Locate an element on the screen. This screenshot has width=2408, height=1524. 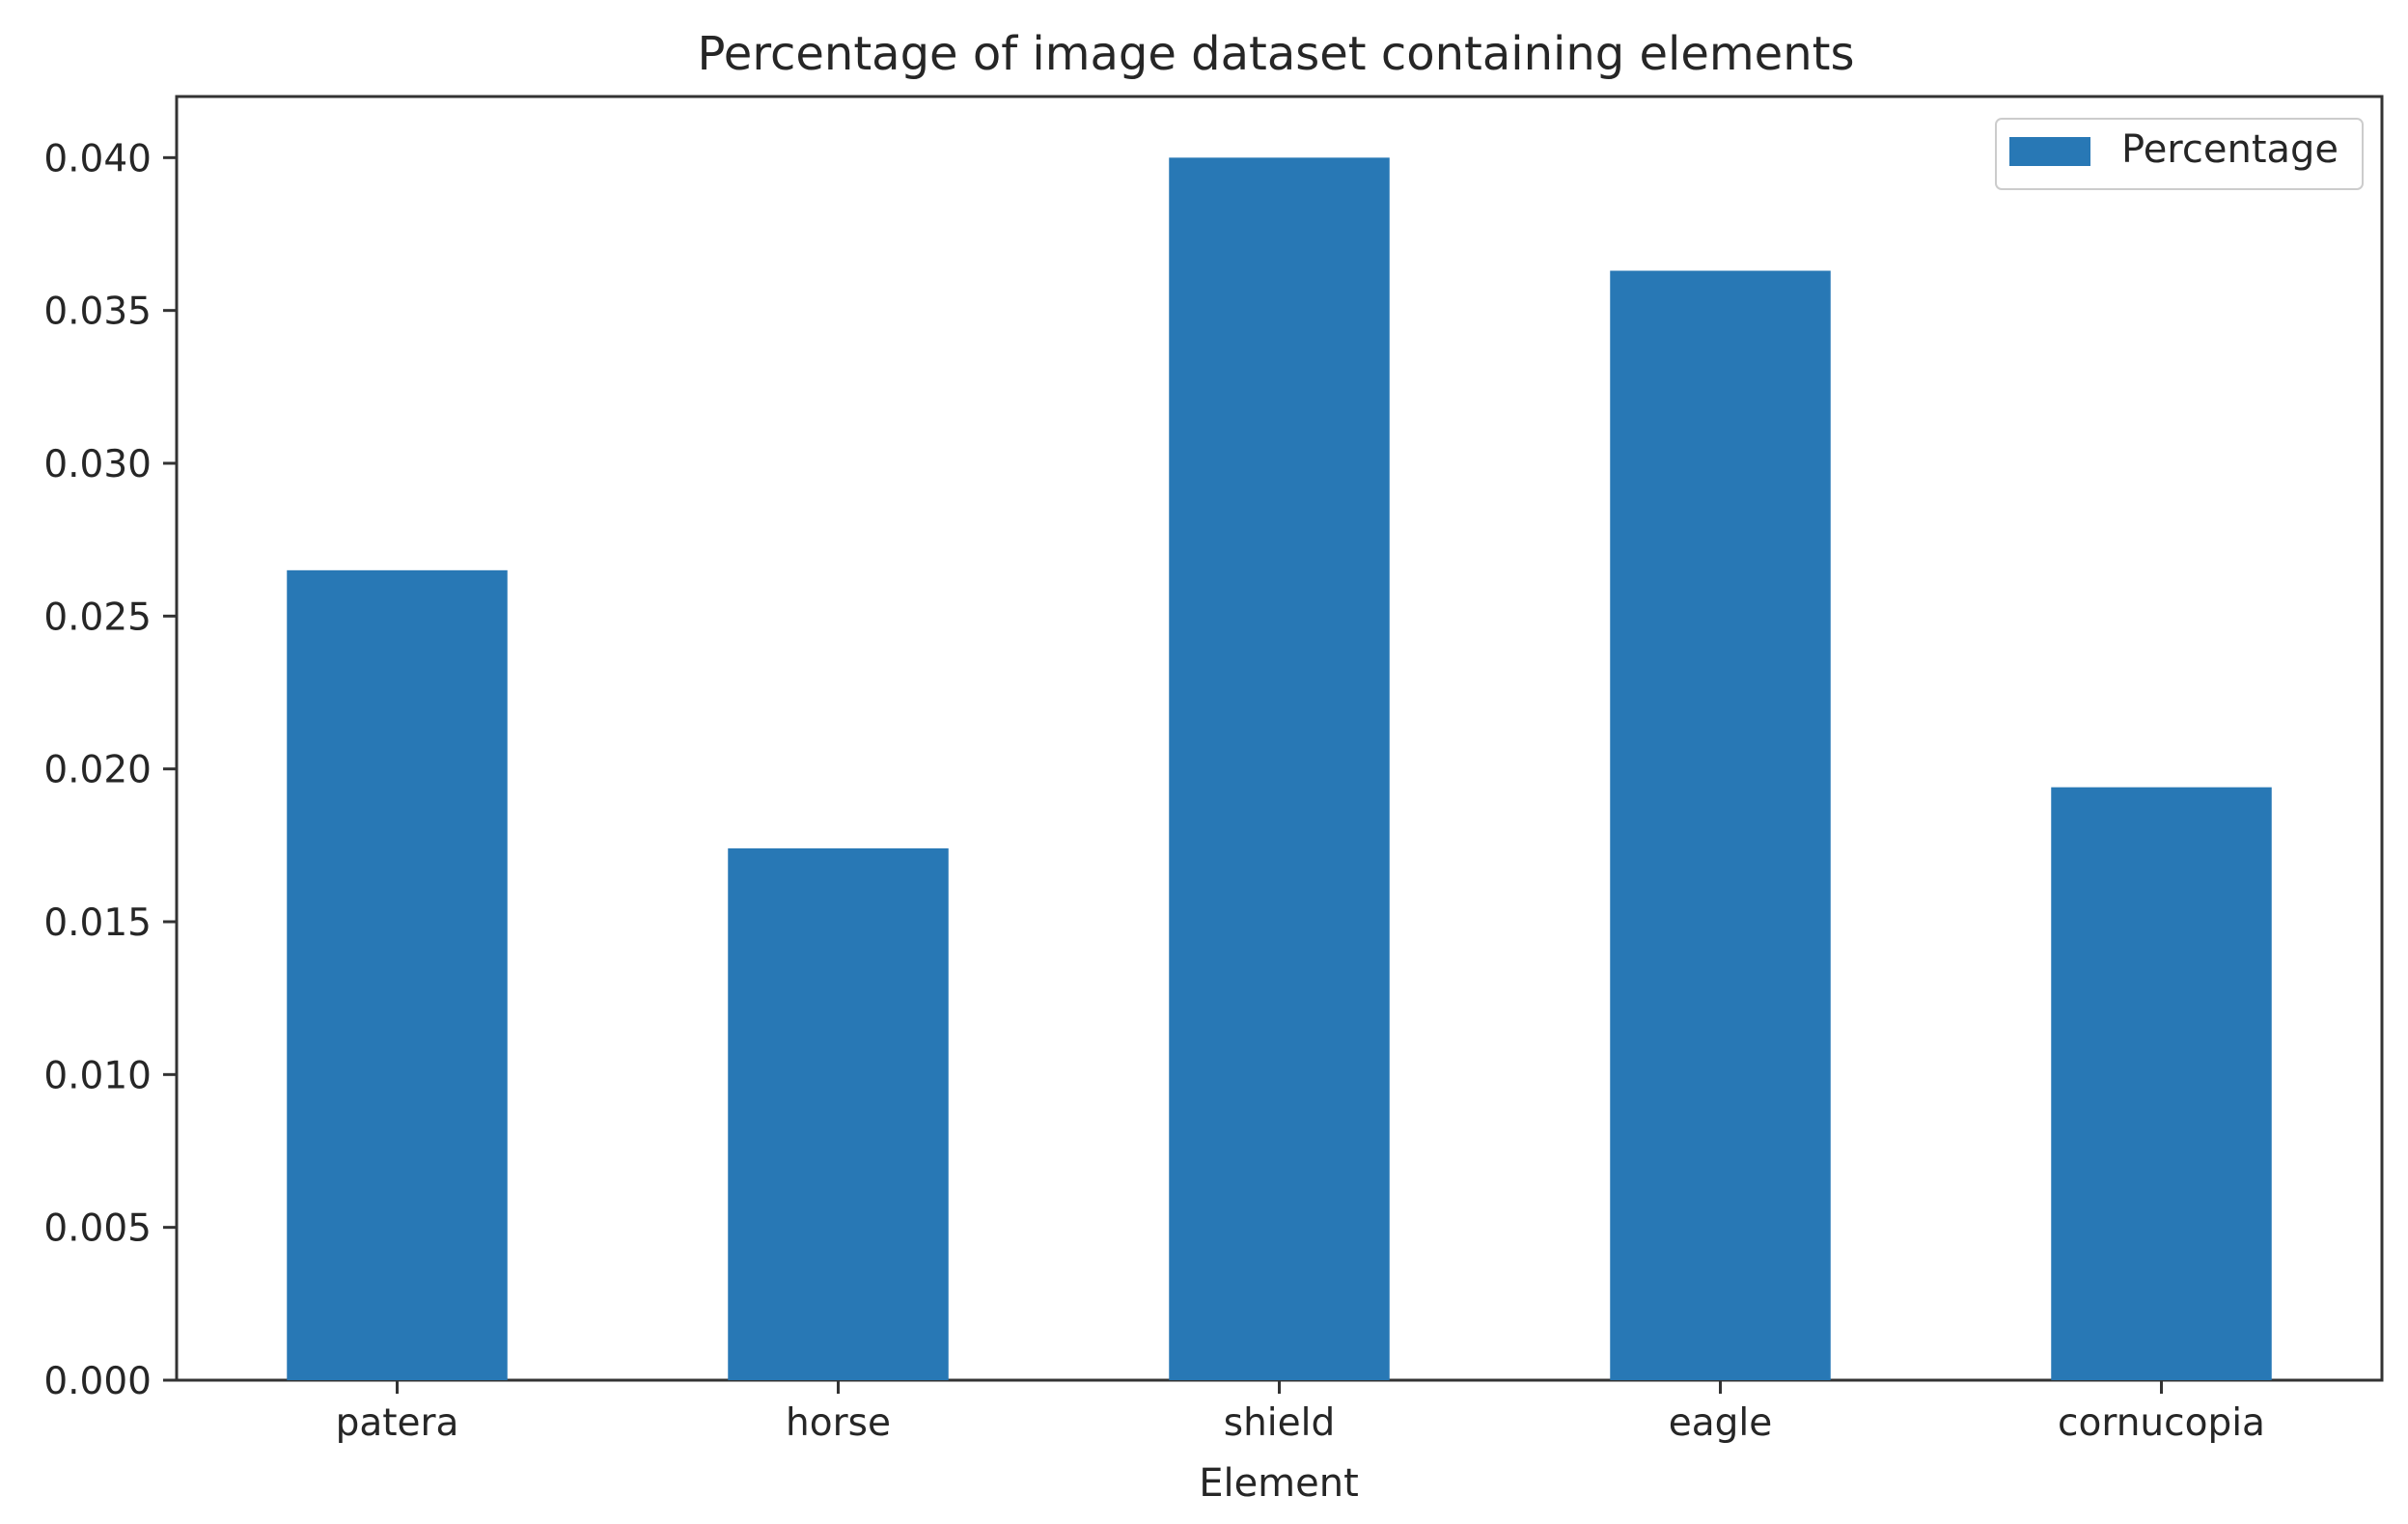
legend-swatch is located at coordinates (2049, 151).